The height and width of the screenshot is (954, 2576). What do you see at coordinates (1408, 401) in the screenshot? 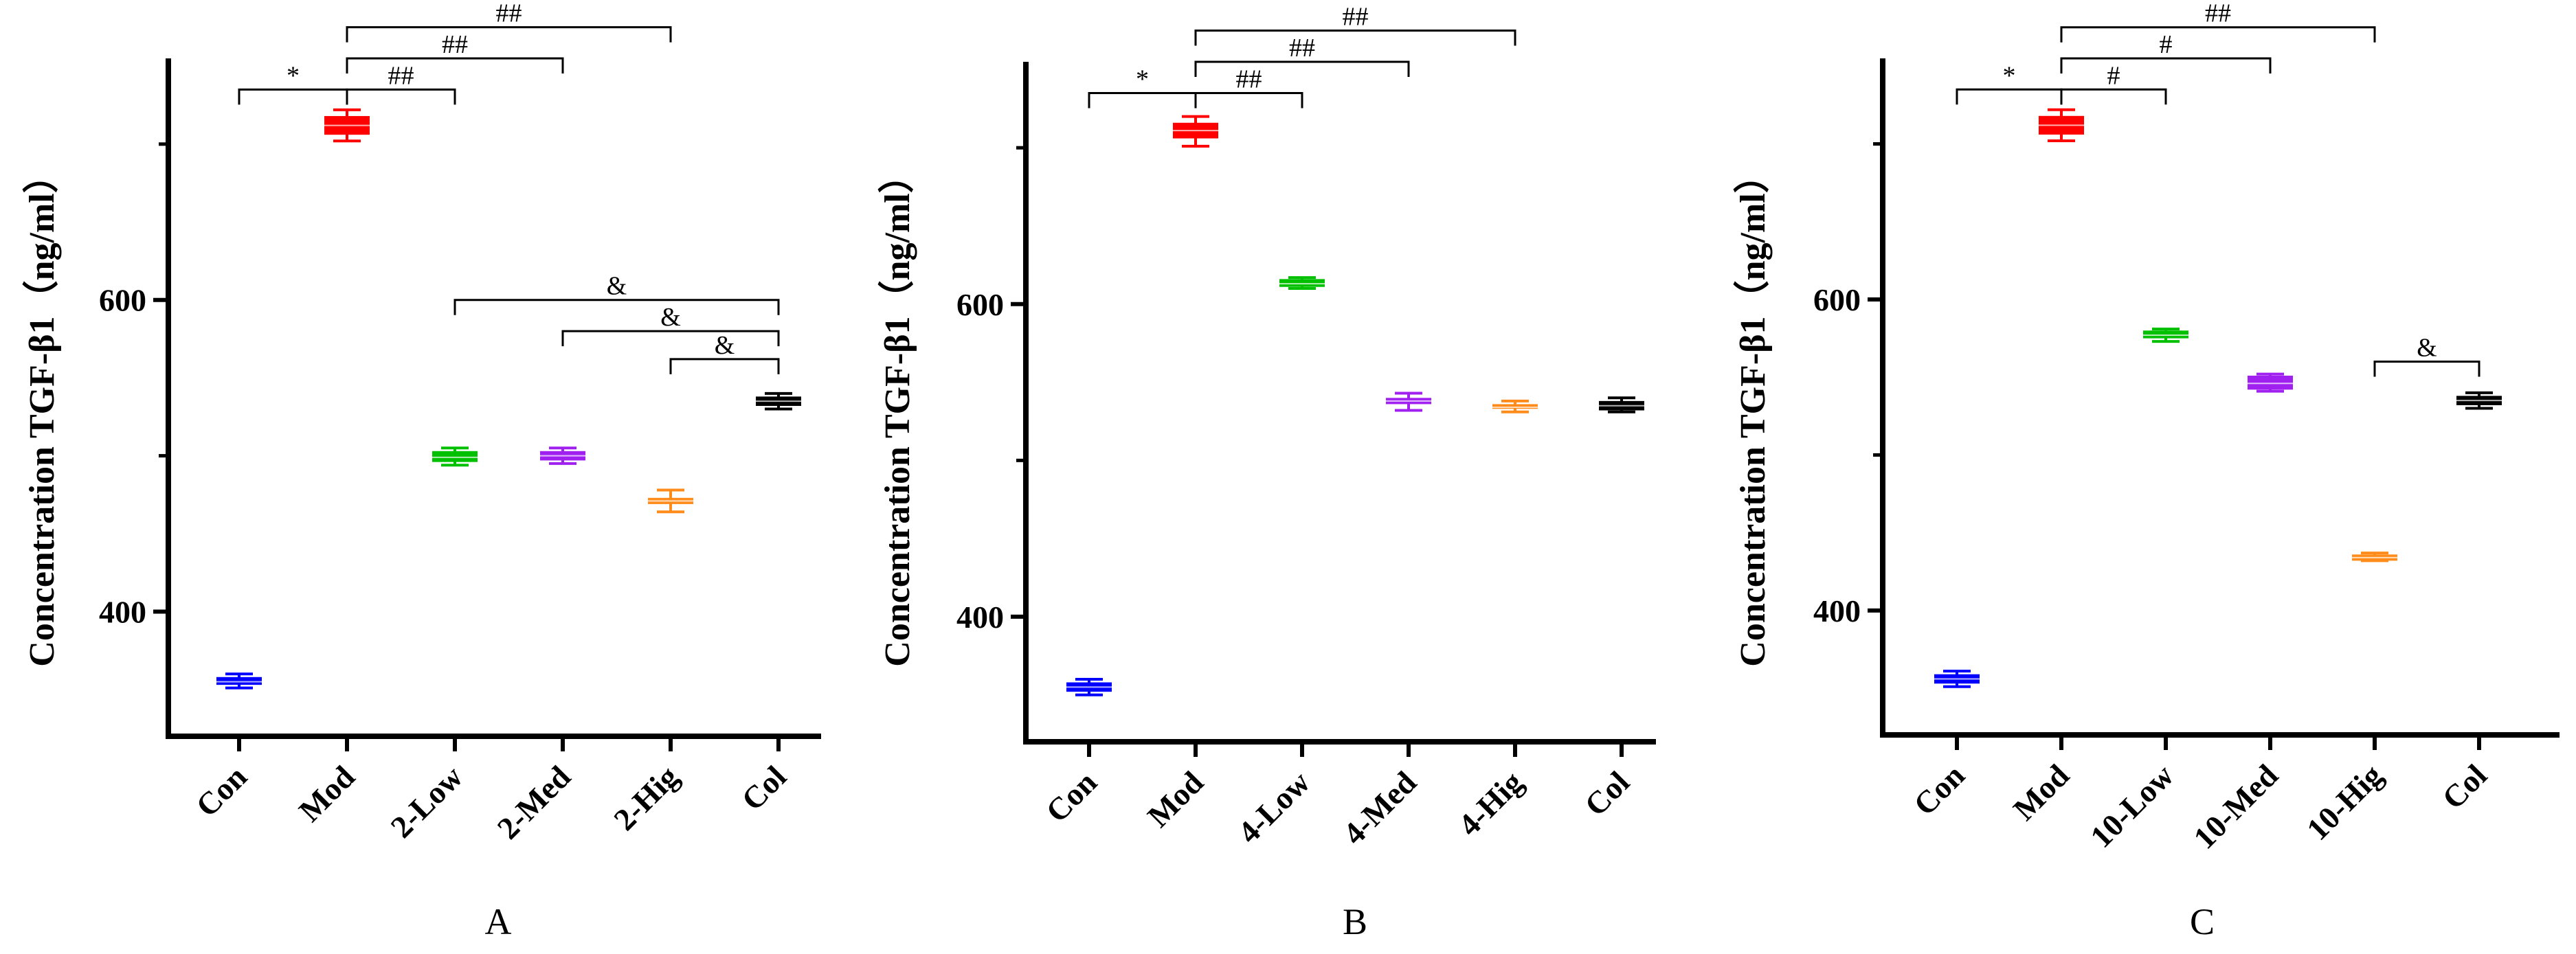
I see `box-4-med` at bounding box center [1408, 401].